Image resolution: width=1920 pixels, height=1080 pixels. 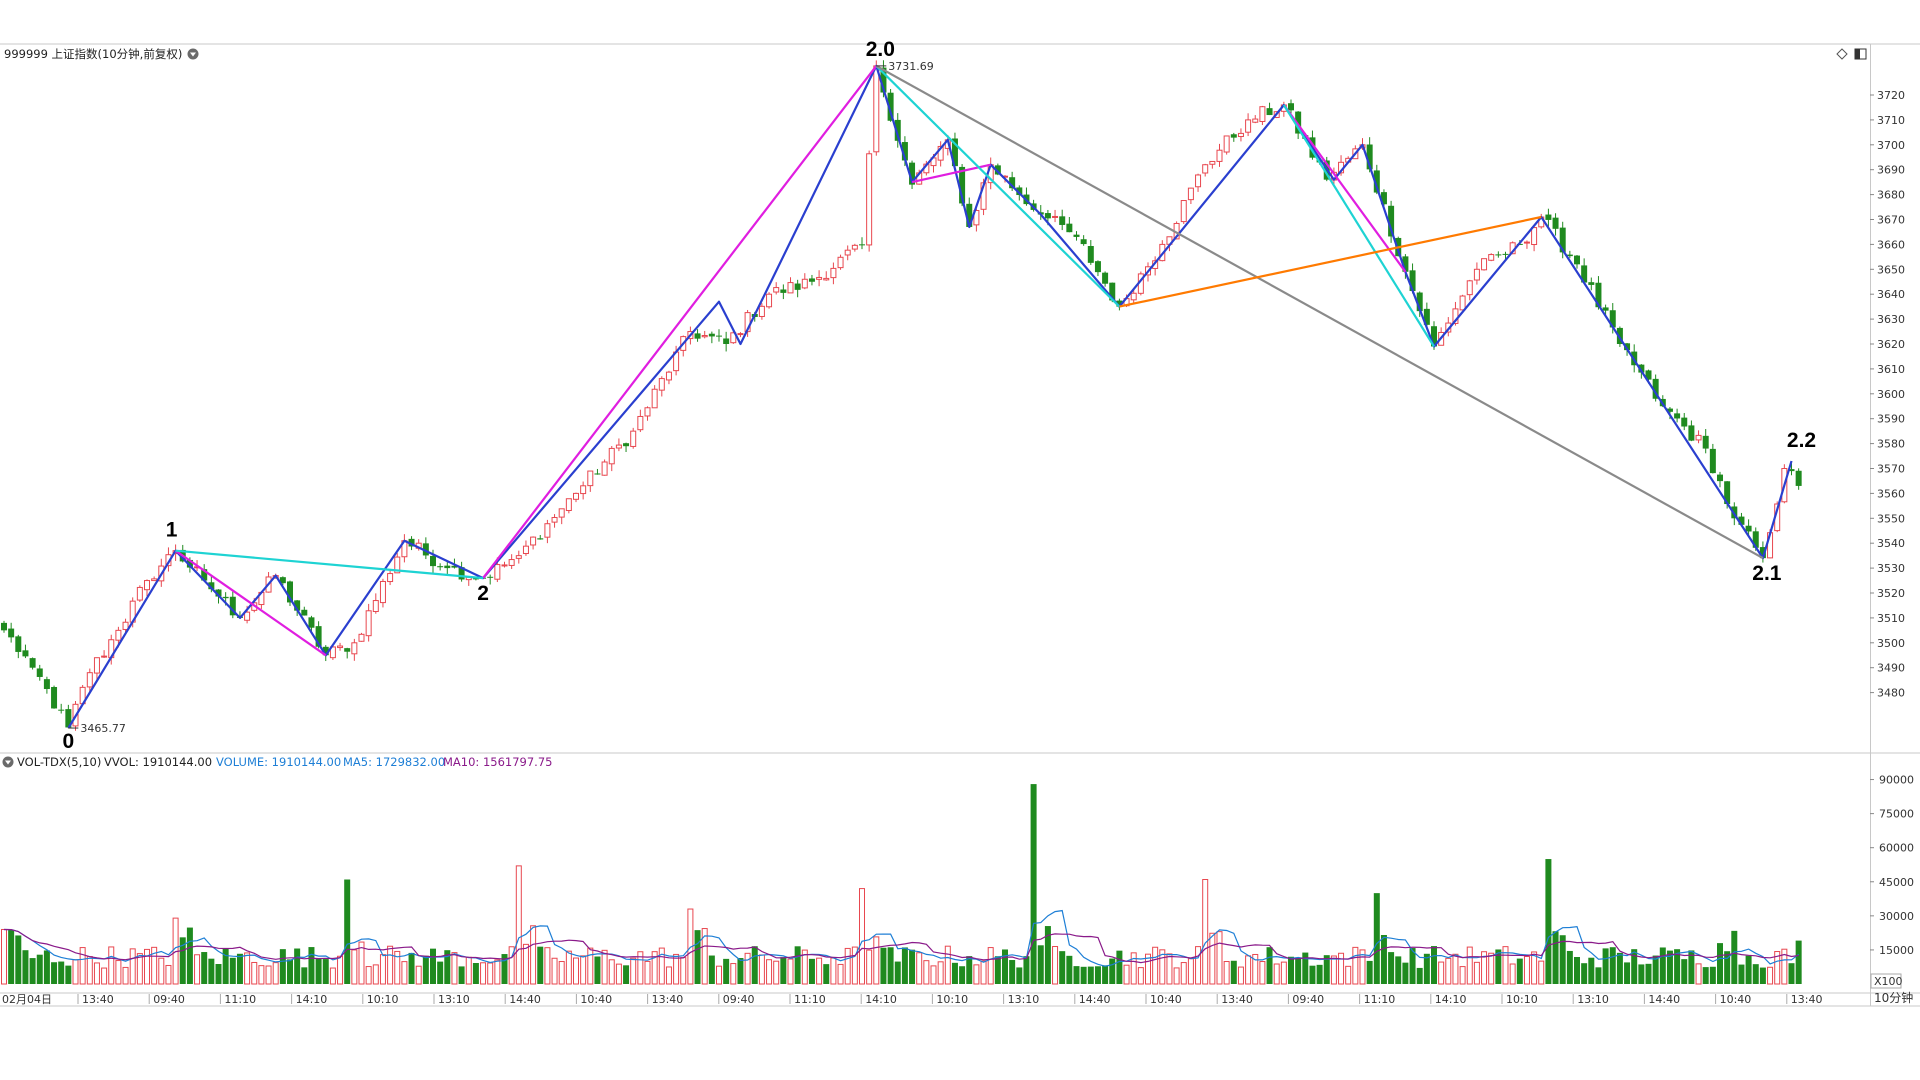 I want to click on price-tick-label: 3520, so click(x=1891, y=593).